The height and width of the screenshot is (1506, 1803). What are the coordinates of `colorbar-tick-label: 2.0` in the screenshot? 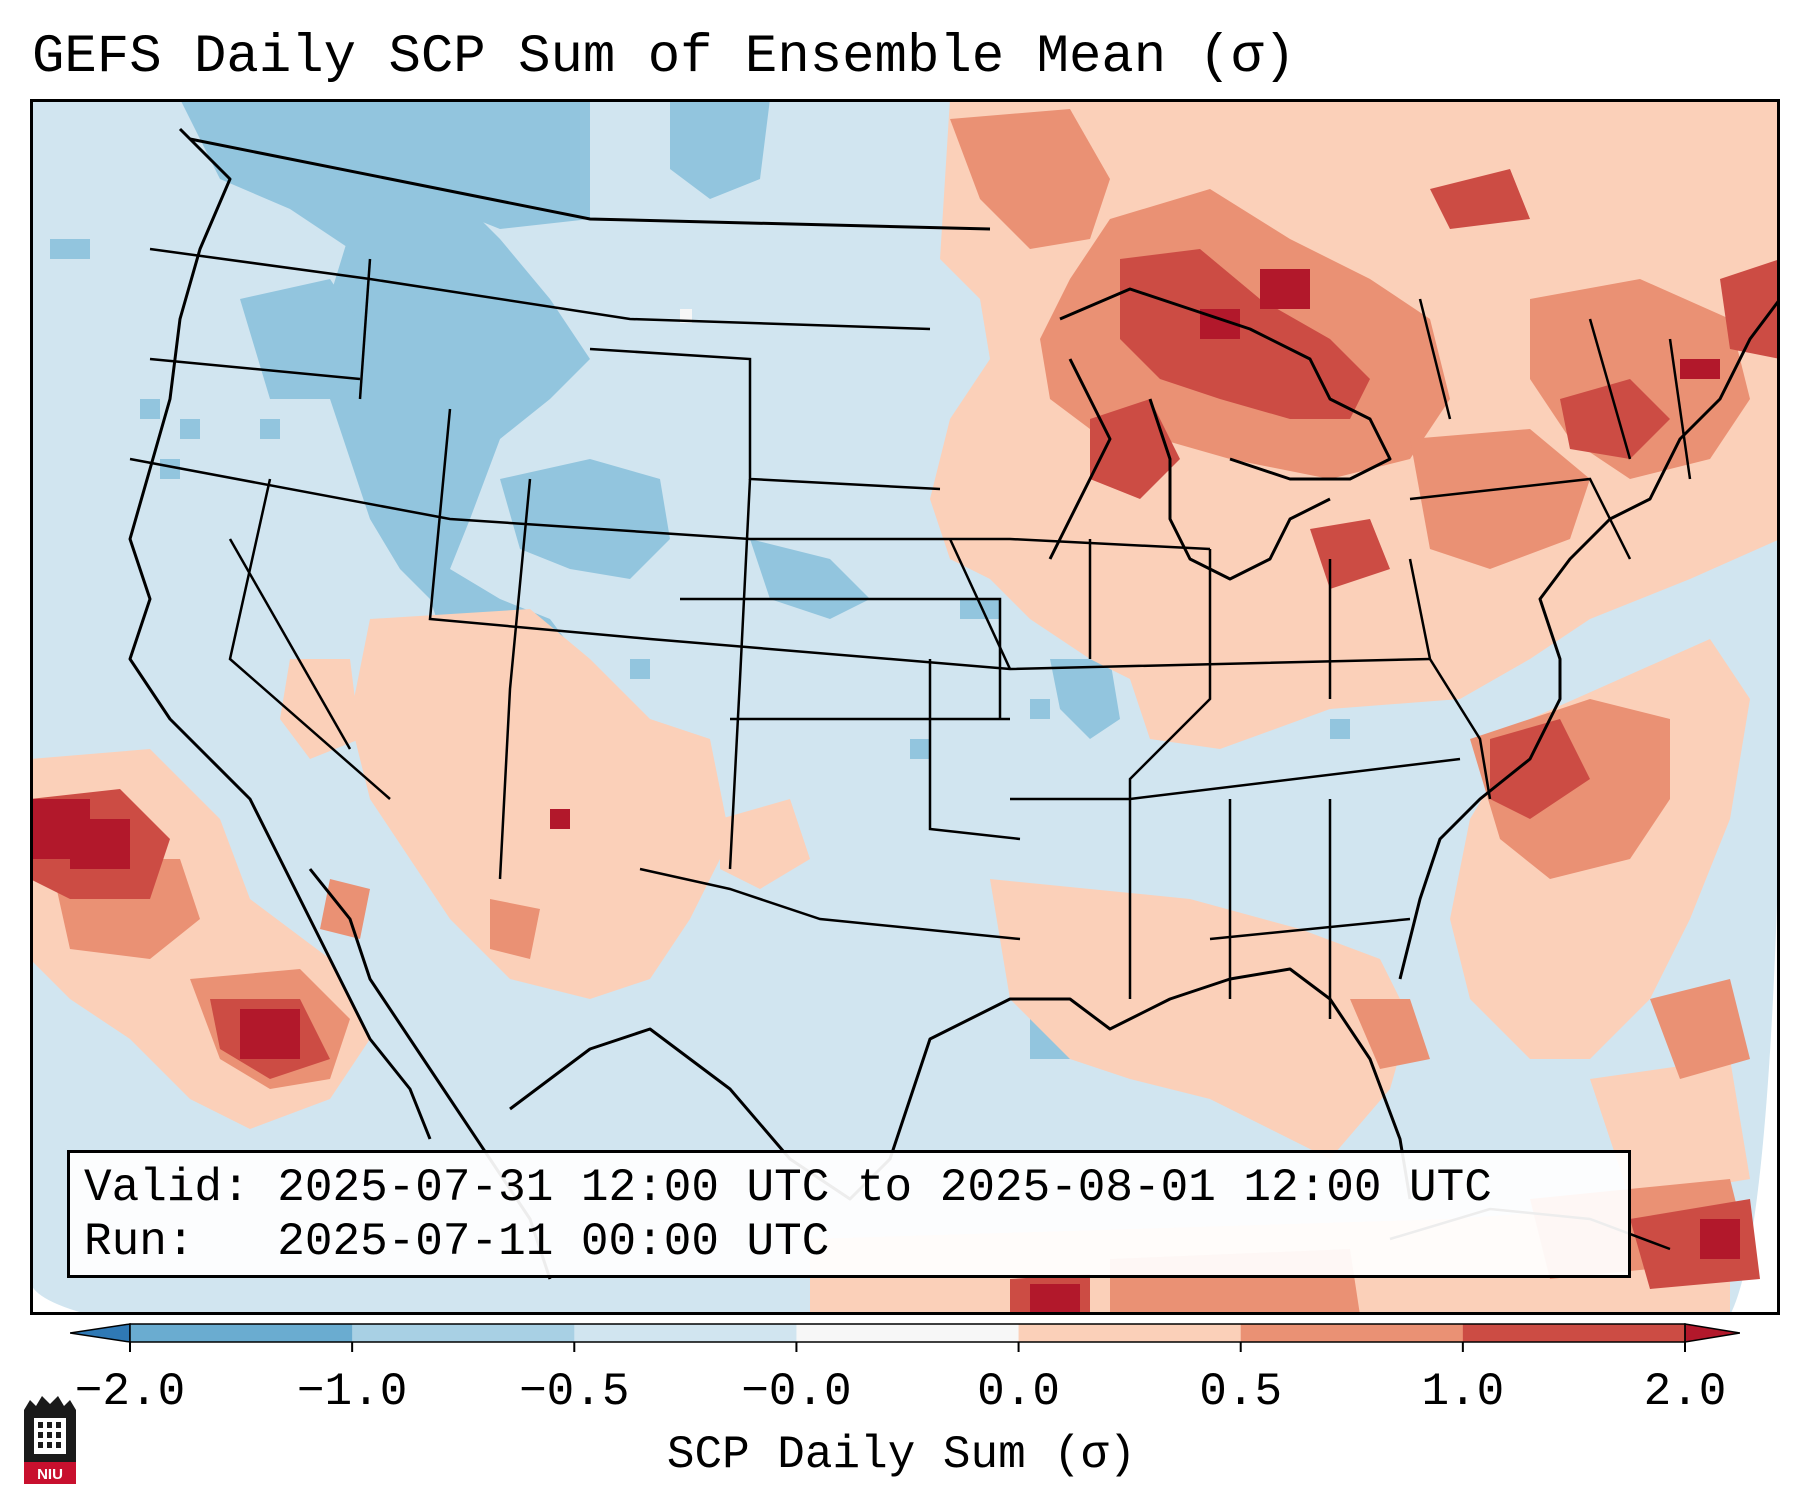 It's located at (1685, 1392).